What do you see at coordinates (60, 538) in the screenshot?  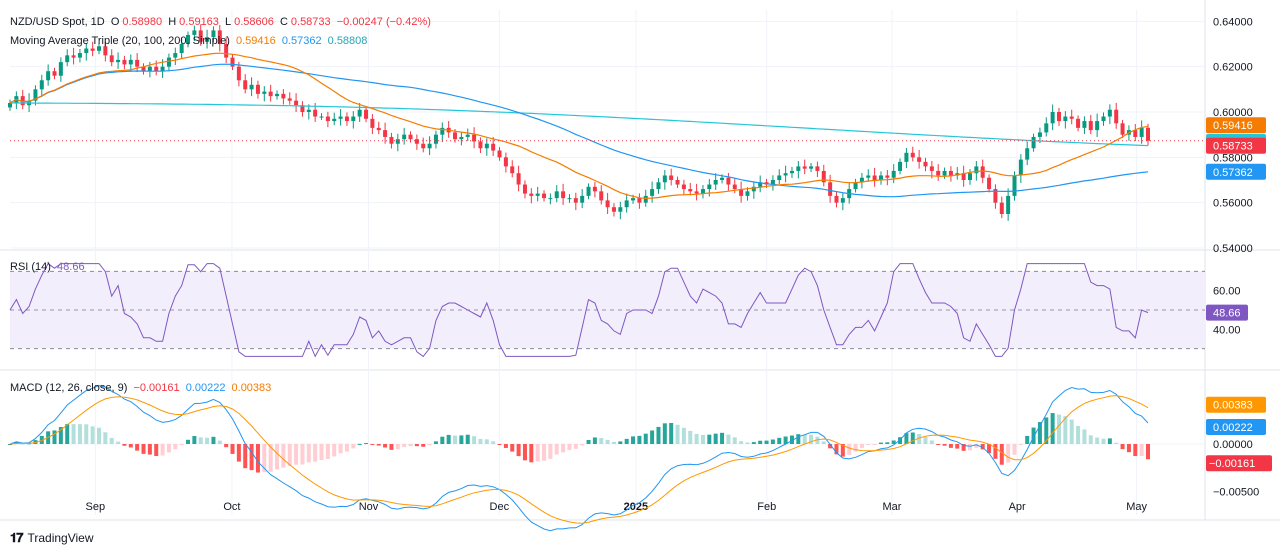 I see `brand-label: TradingView` at bounding box center [60, 538].